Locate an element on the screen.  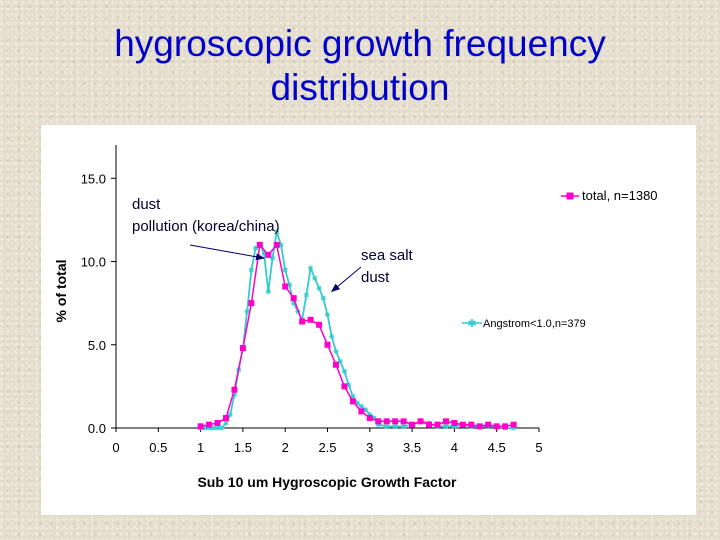
y-tick-label: 0.0 is located at coordinates (97, 428).